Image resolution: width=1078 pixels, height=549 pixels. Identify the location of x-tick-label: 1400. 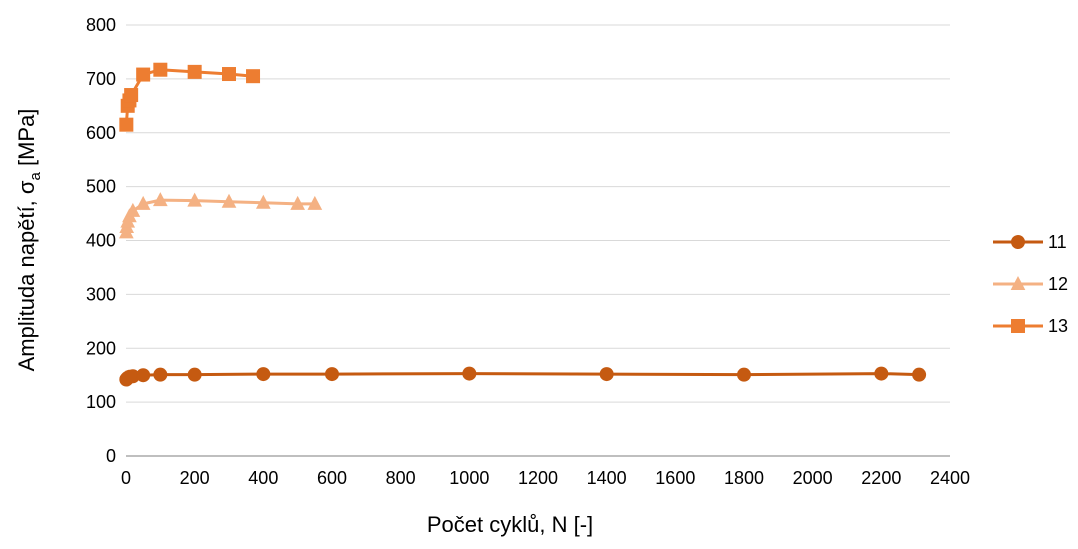
(607, 478).